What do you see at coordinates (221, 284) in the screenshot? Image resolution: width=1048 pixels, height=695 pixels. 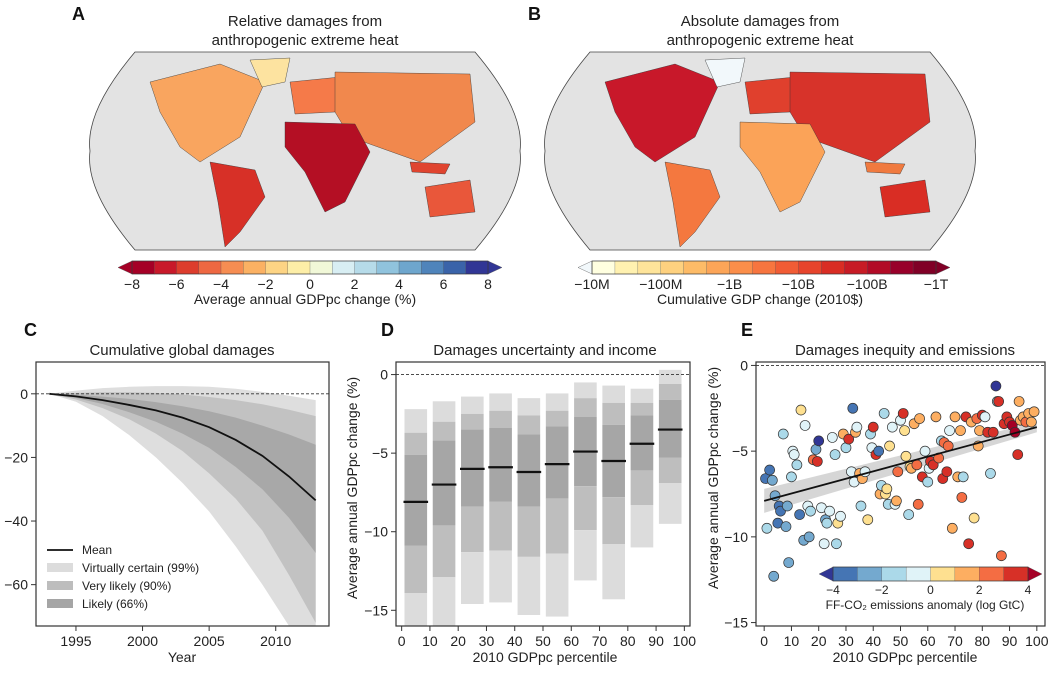 I see `colorbar-a-tick: −4` at bounding box center [221, 284].